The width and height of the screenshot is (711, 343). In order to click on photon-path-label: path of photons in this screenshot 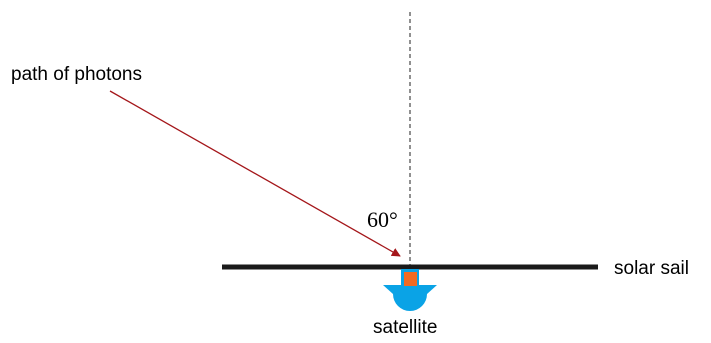, I will do `click(76, 74)`.